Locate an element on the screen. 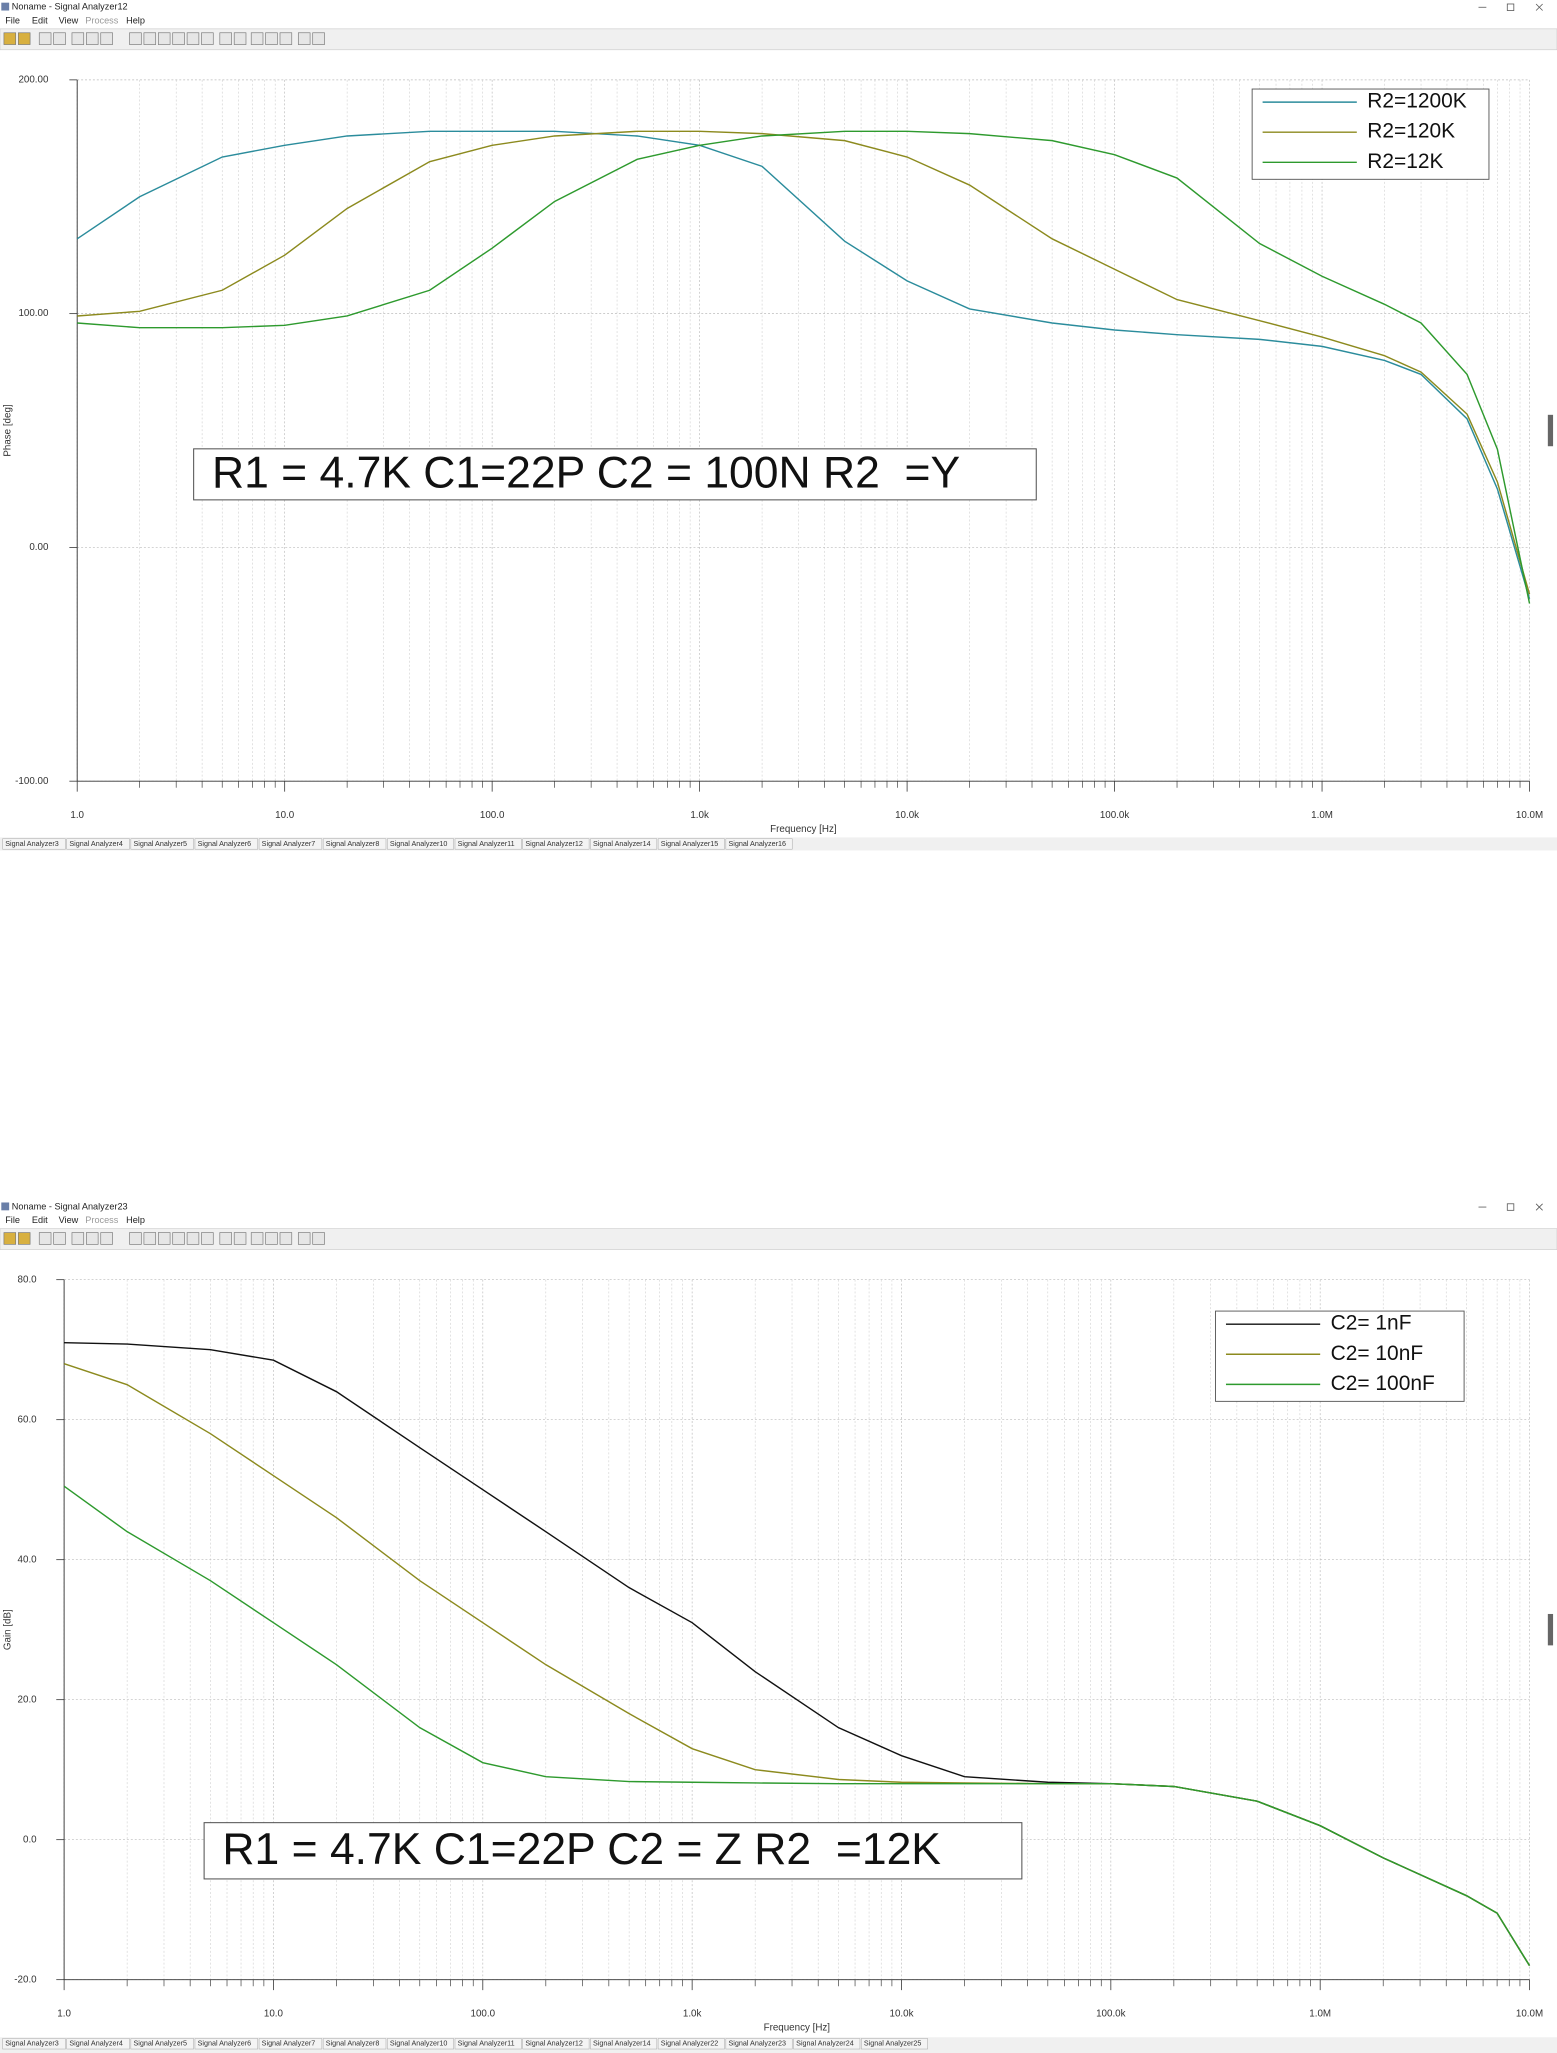 The height and width of the screenshot is (2053, 1557). tab-label: Signal Analyzer16 is located at coordinates (757, 843).